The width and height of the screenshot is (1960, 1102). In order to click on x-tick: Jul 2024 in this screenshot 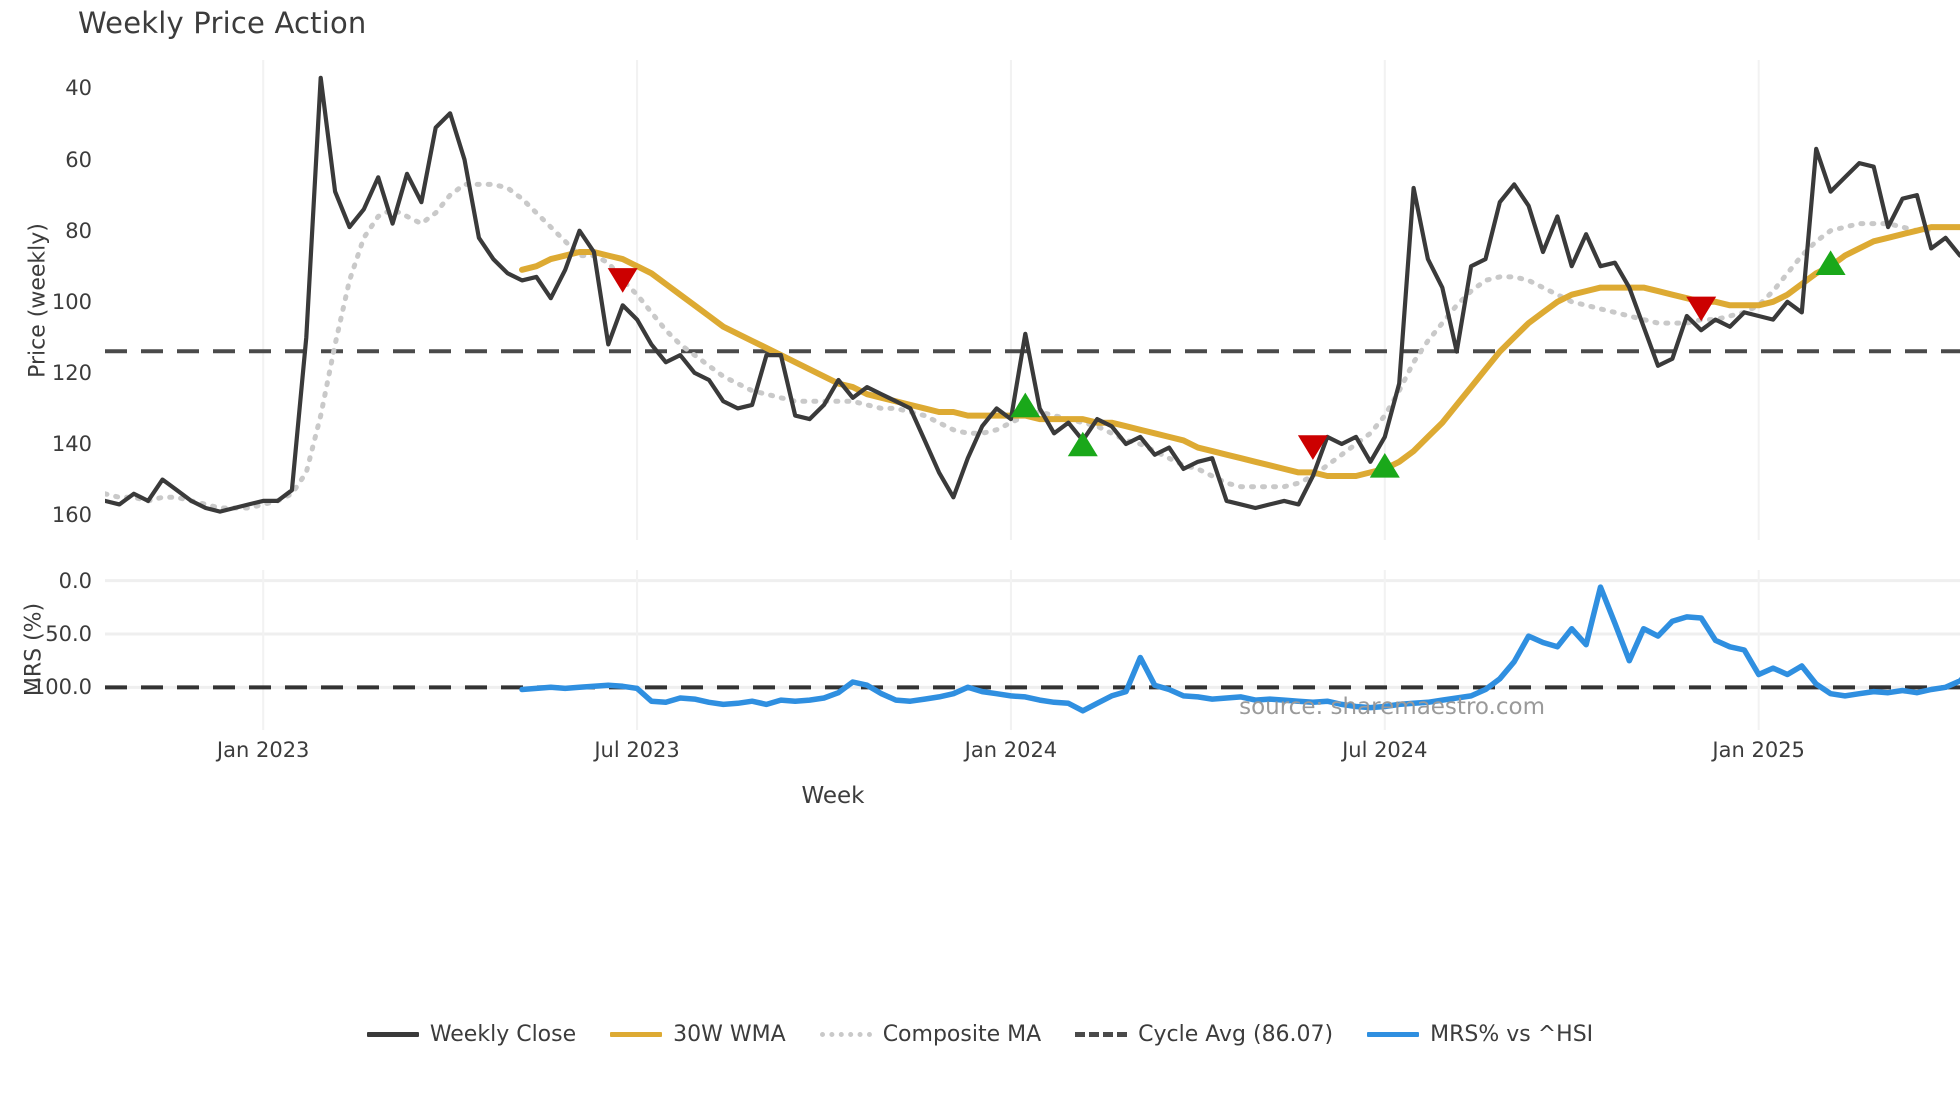, I will do `click(1385, 750)`.